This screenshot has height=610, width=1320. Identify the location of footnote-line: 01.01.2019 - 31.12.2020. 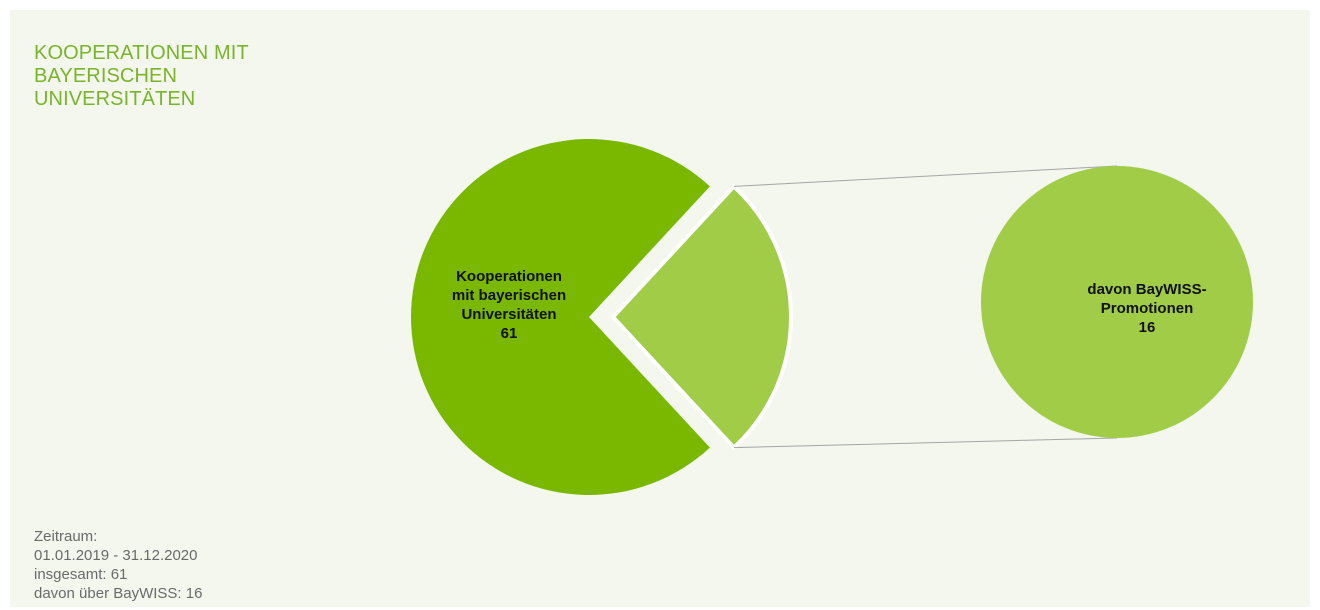
(116, 555).